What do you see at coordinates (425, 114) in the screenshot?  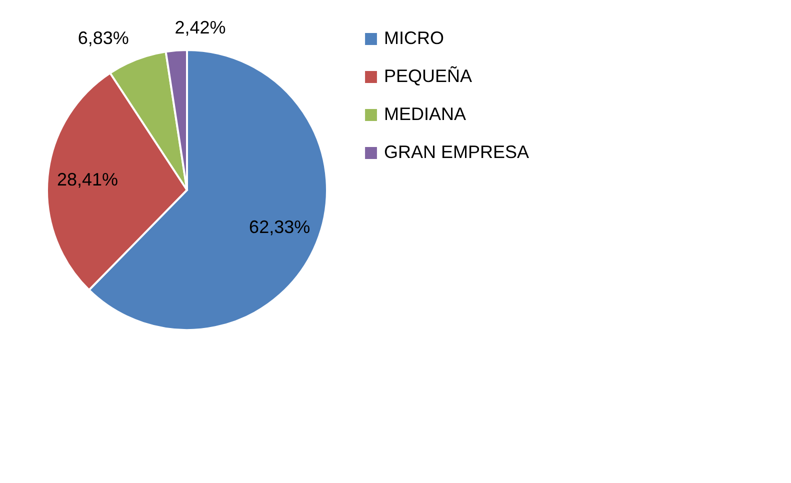 I see `legend-label: MEDIANA` at bounding box center [425, 114].